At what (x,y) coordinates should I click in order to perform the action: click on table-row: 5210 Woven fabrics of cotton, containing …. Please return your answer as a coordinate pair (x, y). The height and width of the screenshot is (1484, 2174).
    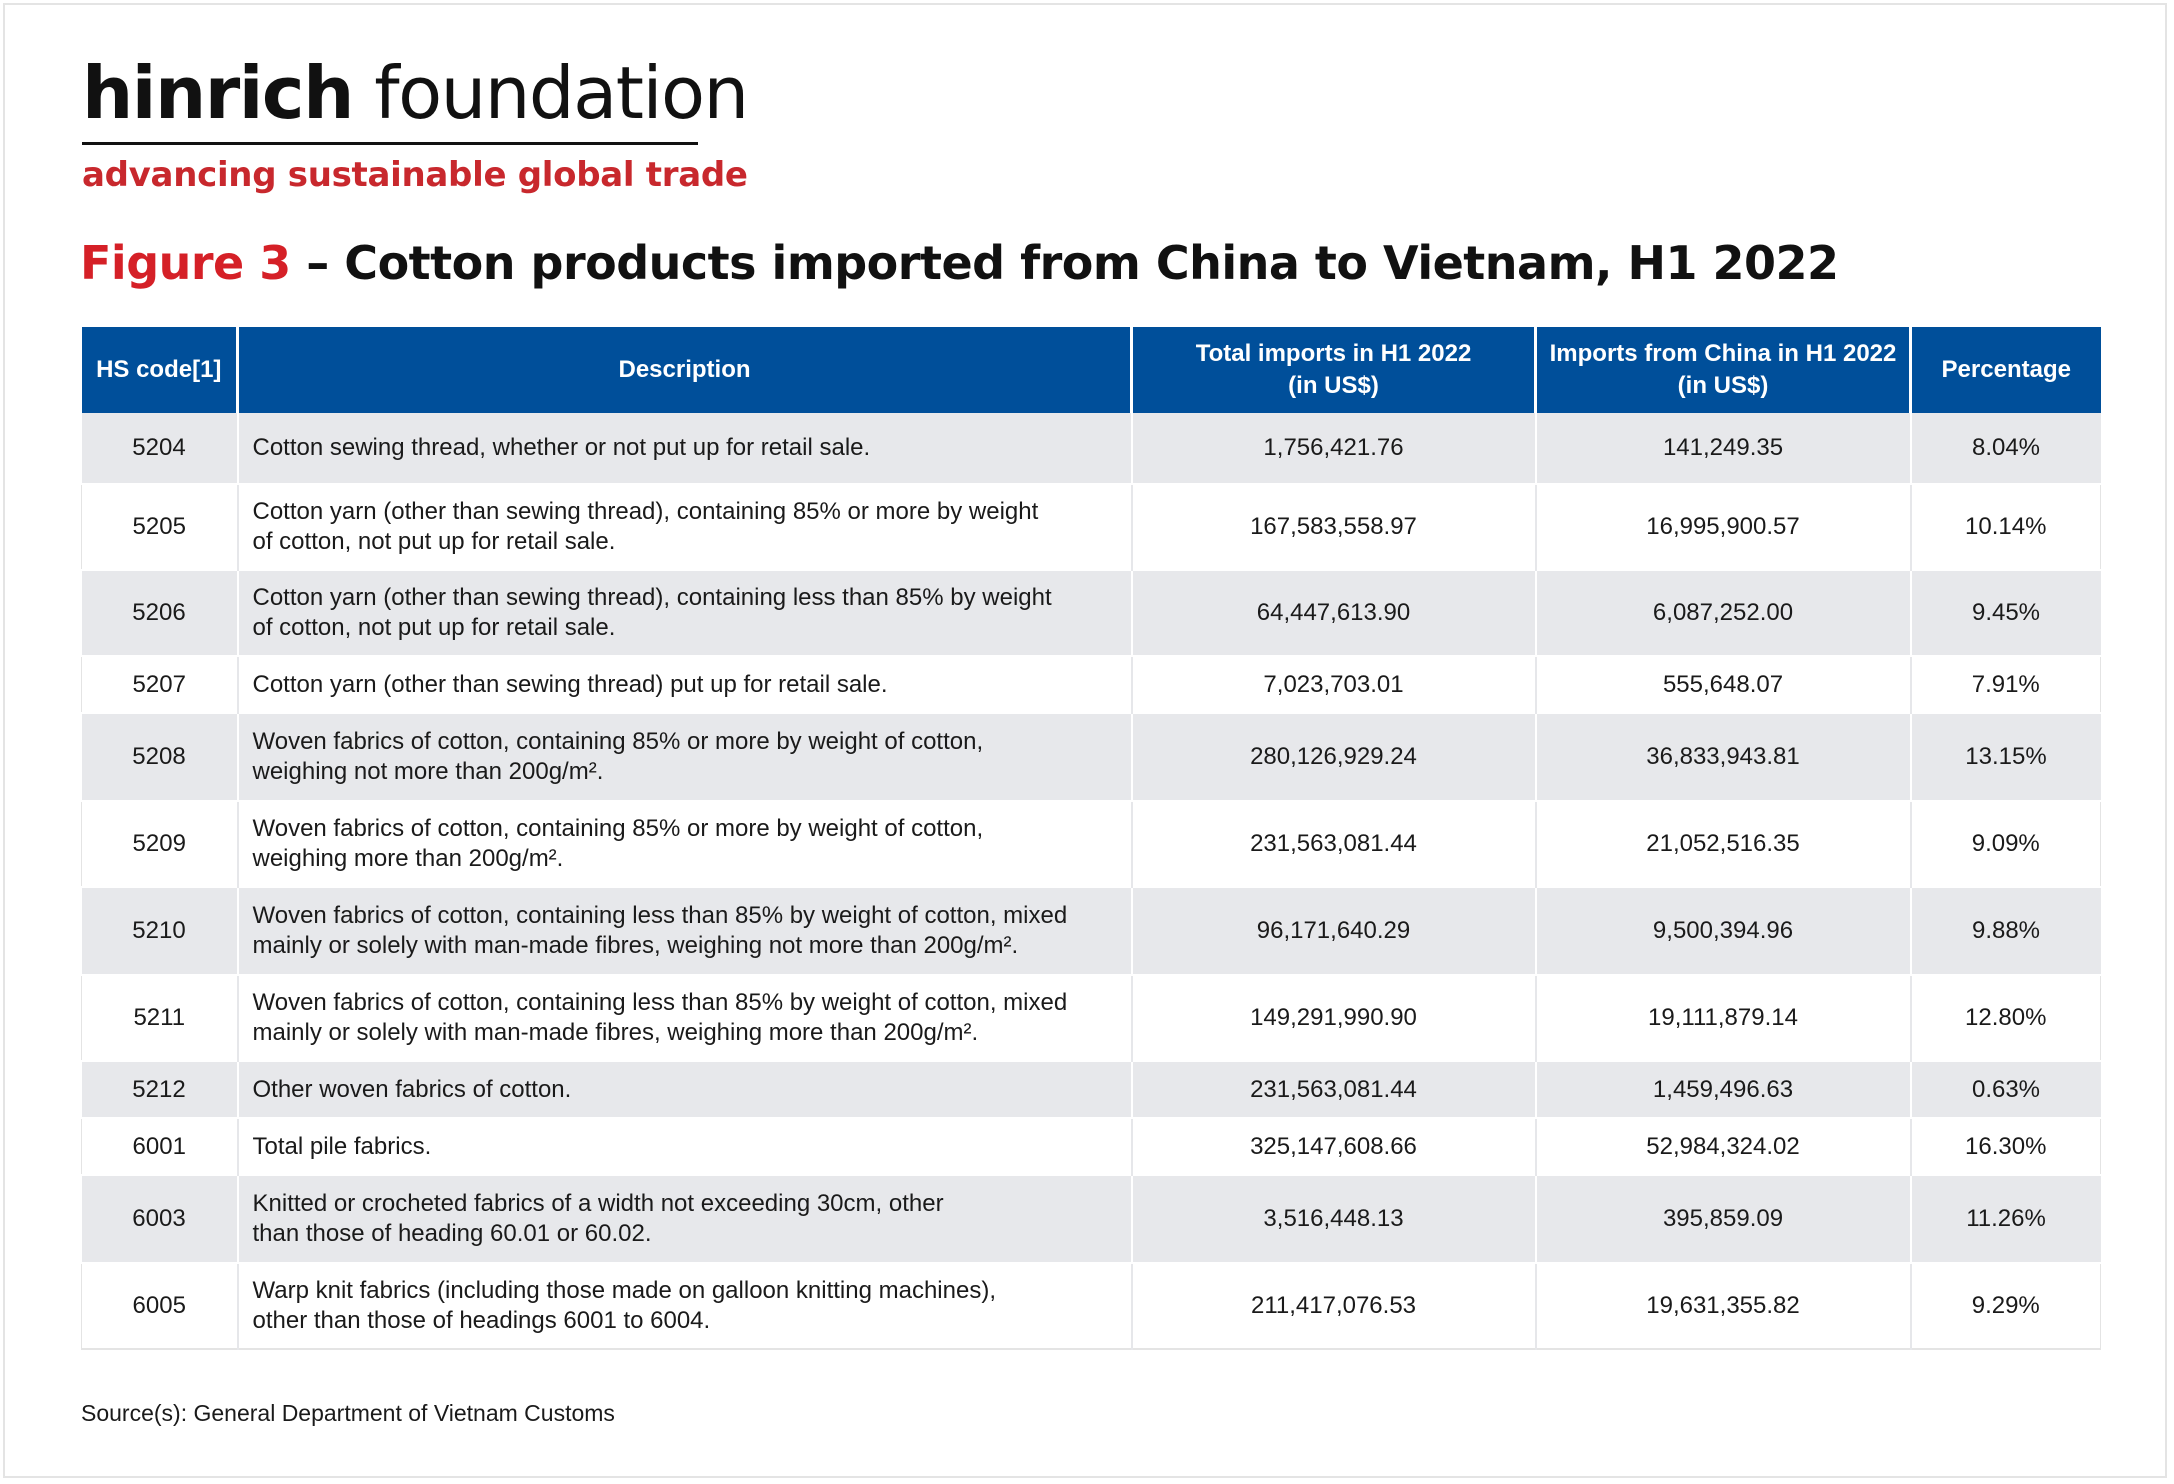
    Looking at the image, I should click on (1091, 931).